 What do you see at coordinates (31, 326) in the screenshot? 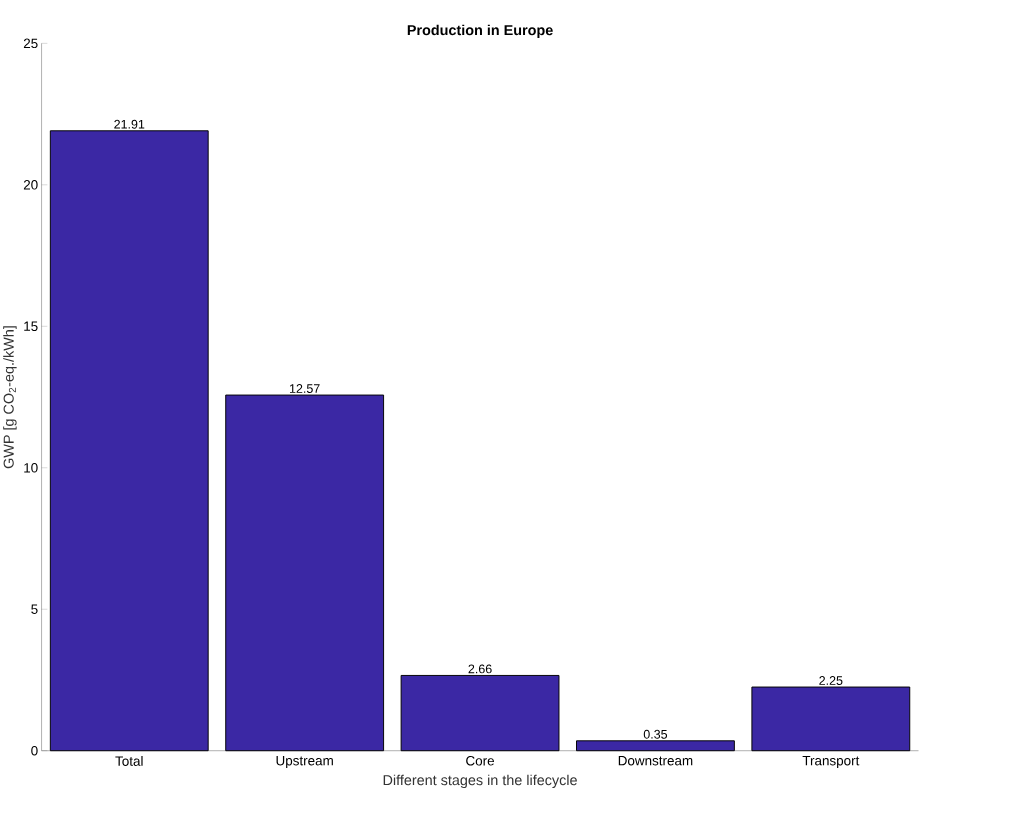
I see `y-tick-label: 15` at bounding box center [31, 326].